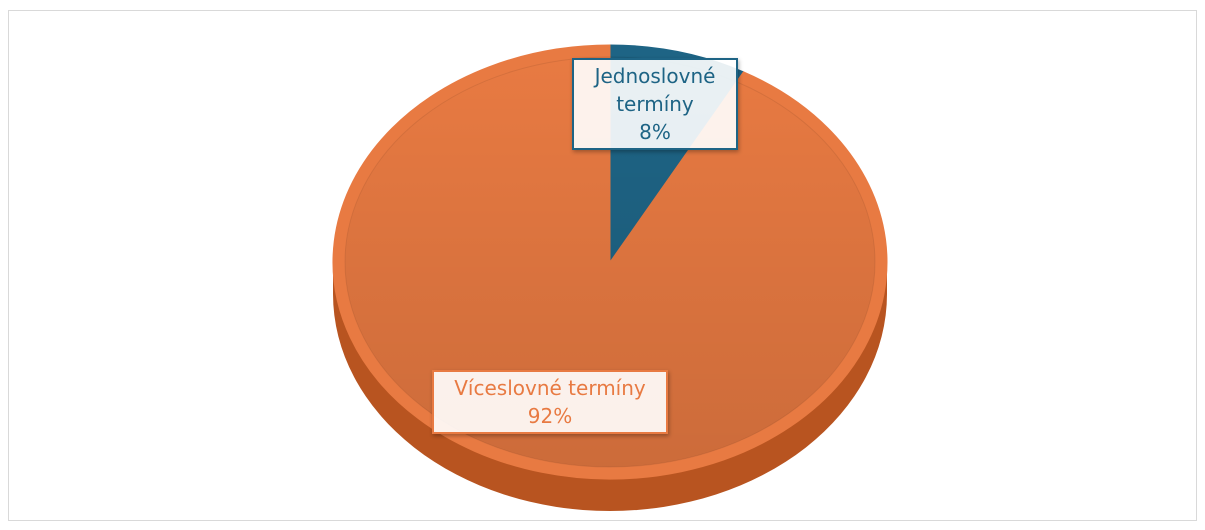  I want to click on label-value: 92%, so click(550, 416).